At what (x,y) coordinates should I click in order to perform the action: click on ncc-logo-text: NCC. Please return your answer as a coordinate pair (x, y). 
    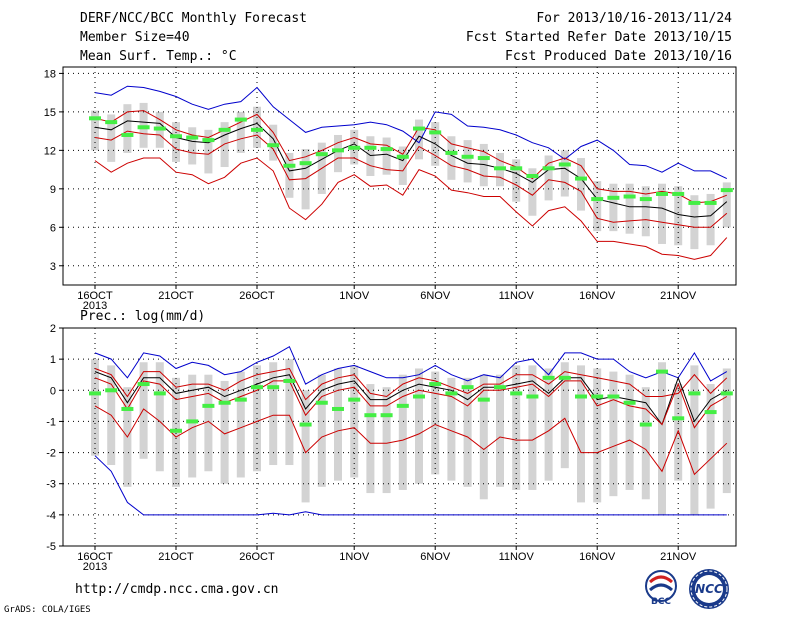
    Looking at the image, I should click on (709, 589).